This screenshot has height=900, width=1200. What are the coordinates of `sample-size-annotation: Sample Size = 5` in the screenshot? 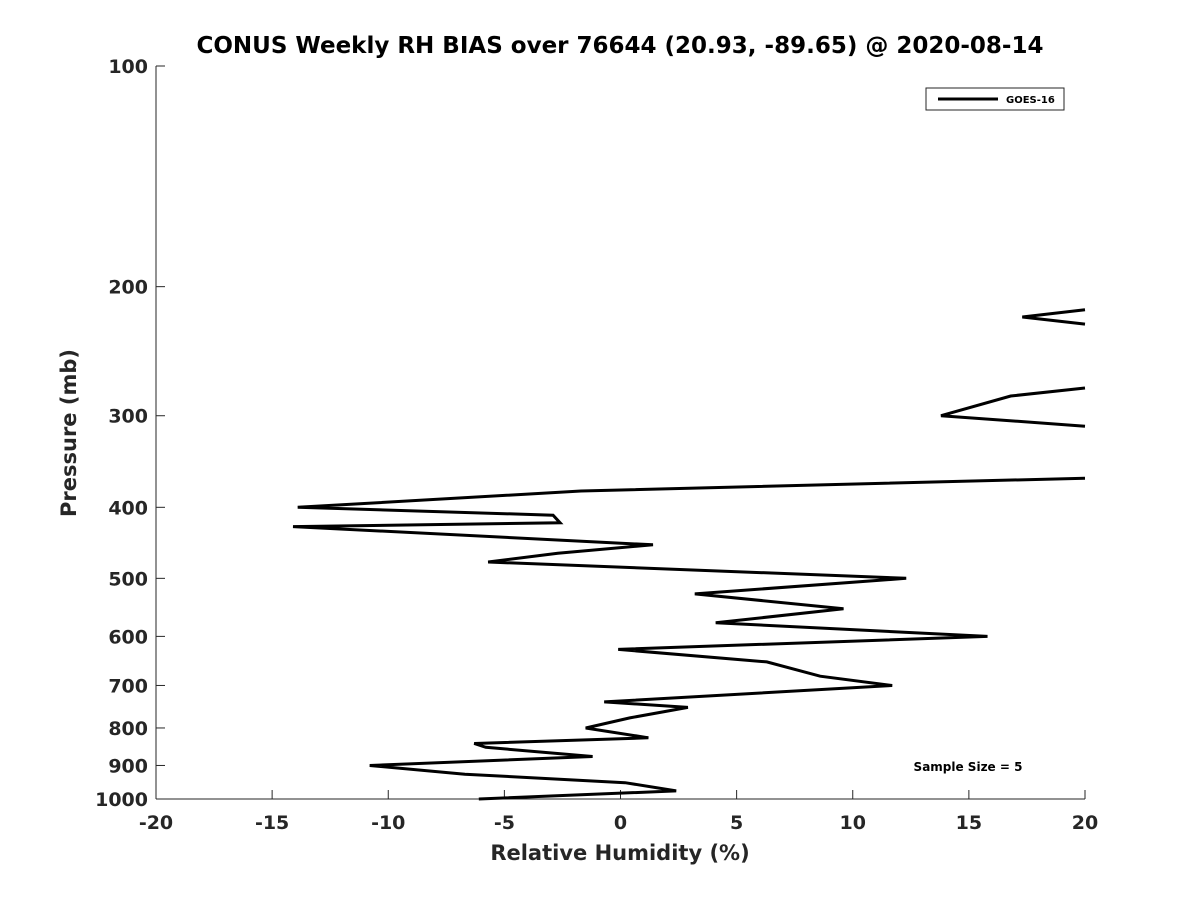 It's located at (968, 767).